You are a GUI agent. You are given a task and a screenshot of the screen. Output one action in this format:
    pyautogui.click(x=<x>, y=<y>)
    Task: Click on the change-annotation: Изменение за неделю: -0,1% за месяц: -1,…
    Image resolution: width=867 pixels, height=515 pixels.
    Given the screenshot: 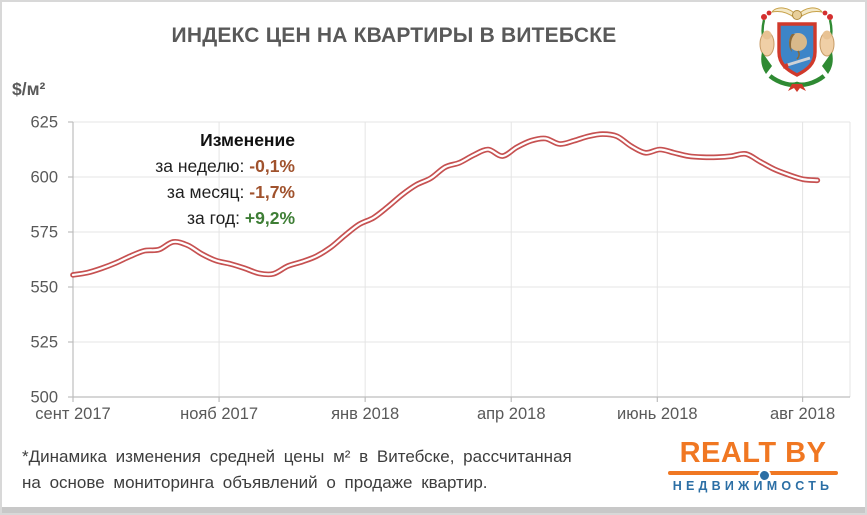 What is the action you would take?
    pyautogui.click(x=167, y=179)
    